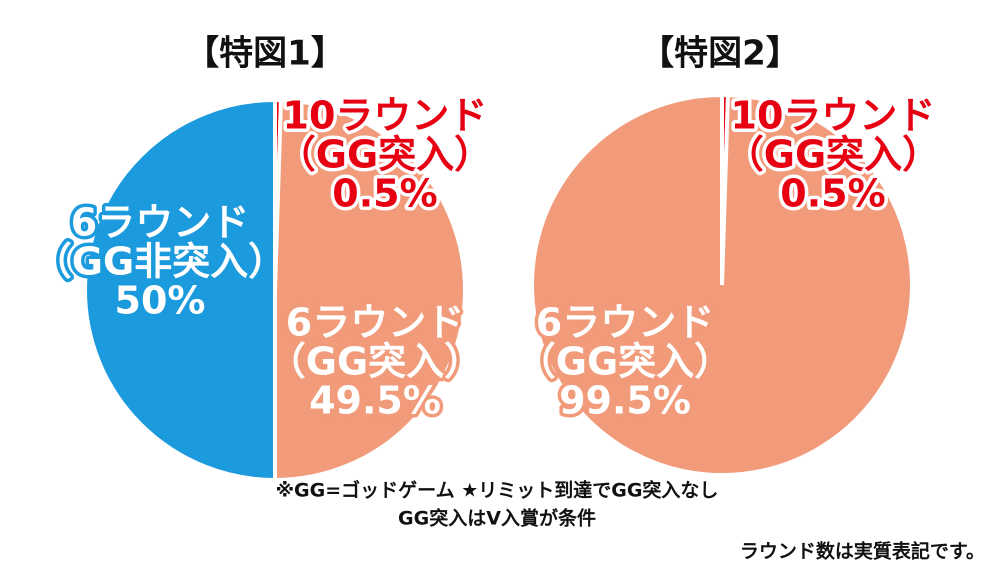 The image size is (1000, 577). I want to click on note: GG突入はV入賞が条件, so click(497, 518).